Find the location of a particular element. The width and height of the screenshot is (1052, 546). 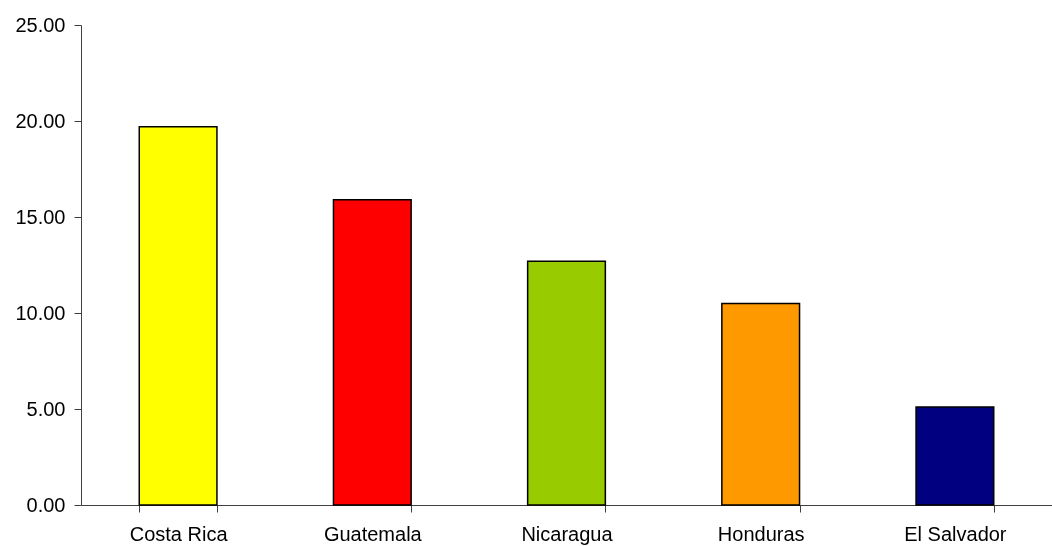

y-tick-label: 20.00 is located at coordinates (40, 120).